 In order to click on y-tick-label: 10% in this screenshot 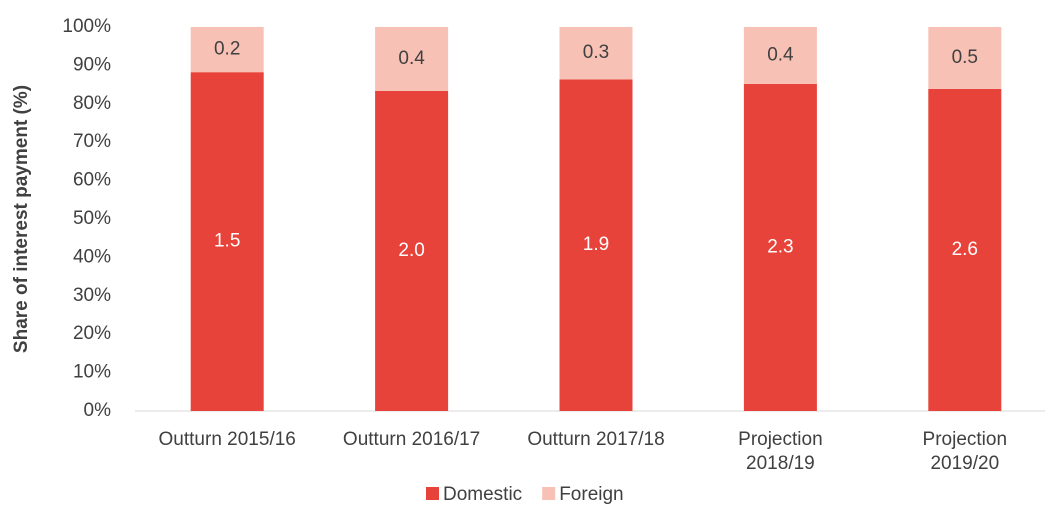, I will do `click(92, 372)`.